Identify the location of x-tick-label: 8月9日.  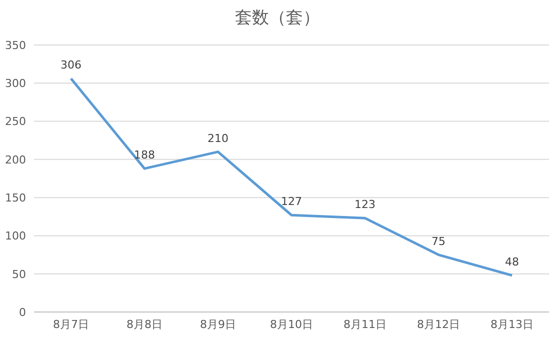
(218, 324).